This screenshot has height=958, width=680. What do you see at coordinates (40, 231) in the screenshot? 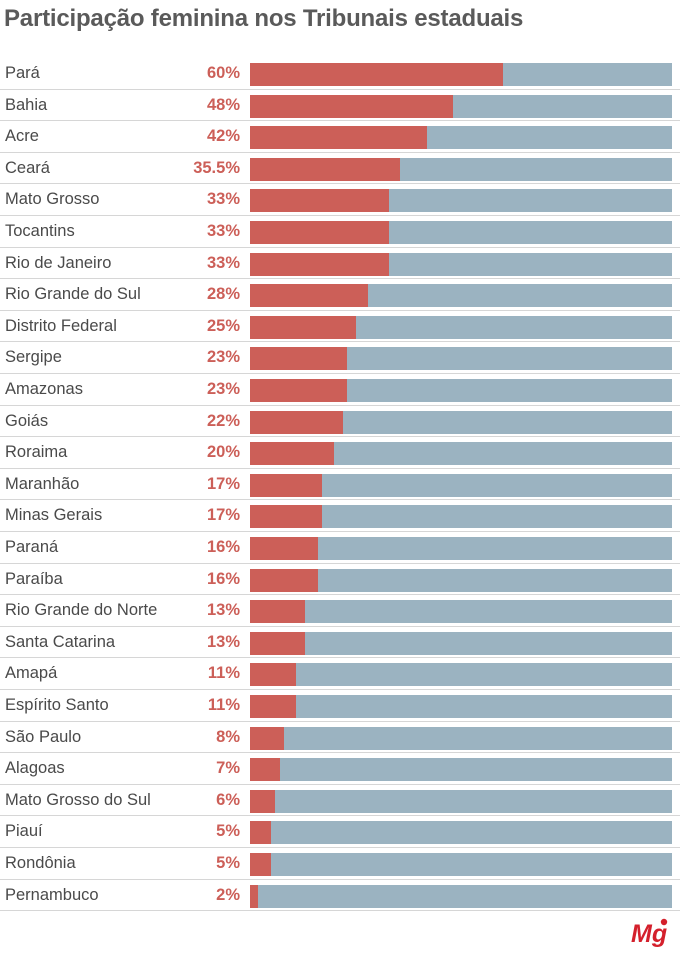
I see `state-label: Tocantins` at bounding box center [40, 231].